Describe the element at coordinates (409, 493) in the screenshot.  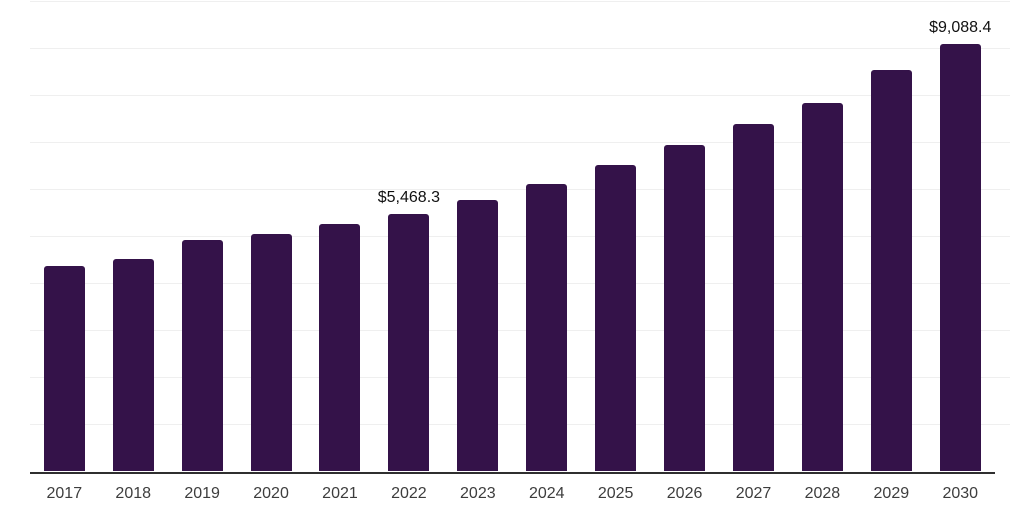
I see `x-tick-2022: 2022` at that location.